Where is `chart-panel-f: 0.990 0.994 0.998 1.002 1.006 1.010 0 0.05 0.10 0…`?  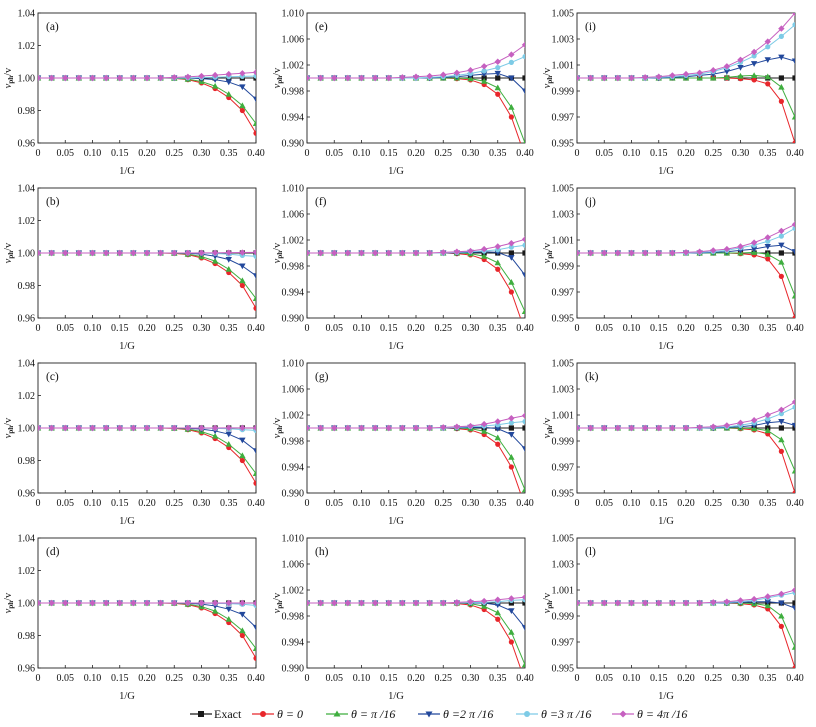 chart-panel-f: 0.990 0.994 0.998 1.002 1.006 1.010 0 0.05 0.10 0… is located at coordinates (403, 268).